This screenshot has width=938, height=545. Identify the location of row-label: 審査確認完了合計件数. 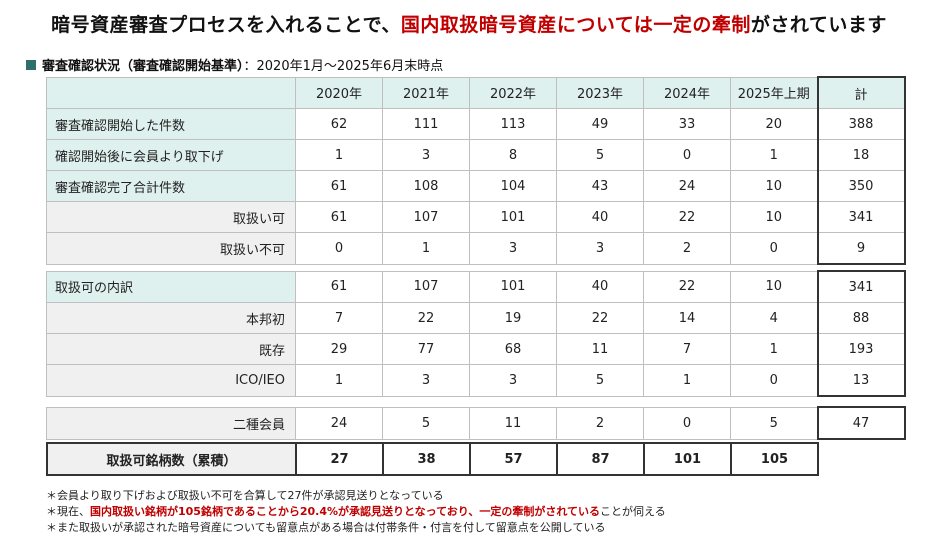
(171, 186).